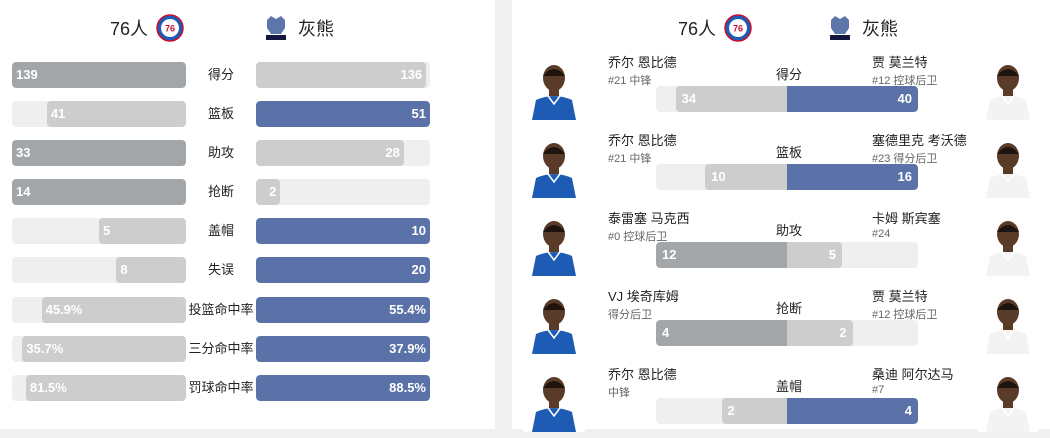  I want to click on away-player-name: 塞德里克 考沃德, so click(919, 140).